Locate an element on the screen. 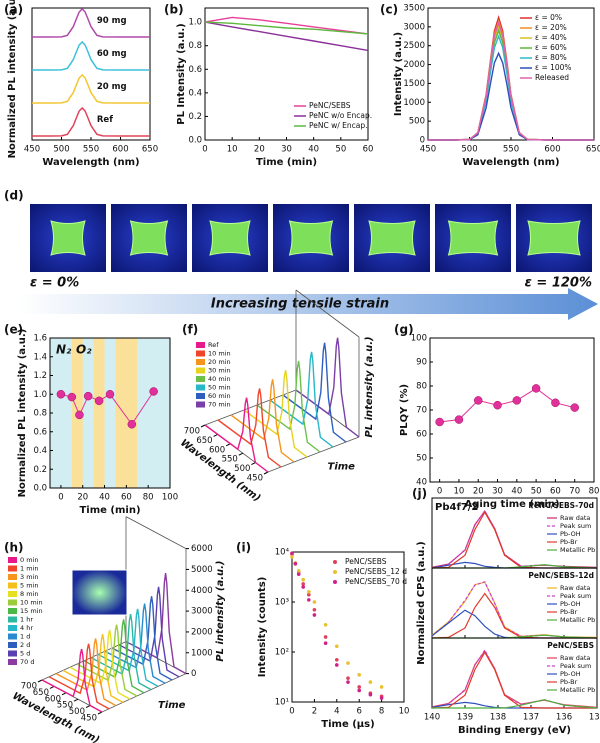  y-tick-label: 4000 is located at coordinates (202, 591).